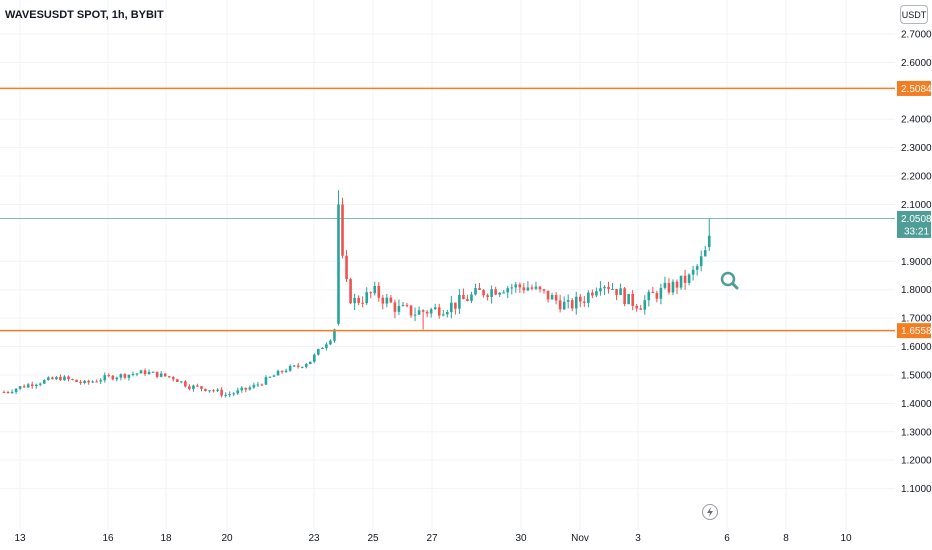 The width and height of the screenshot is (932, 550). Describe the element at coordinates (916, 205) in the screenshot. I see `y-tick-label: 2.1000` at that location.